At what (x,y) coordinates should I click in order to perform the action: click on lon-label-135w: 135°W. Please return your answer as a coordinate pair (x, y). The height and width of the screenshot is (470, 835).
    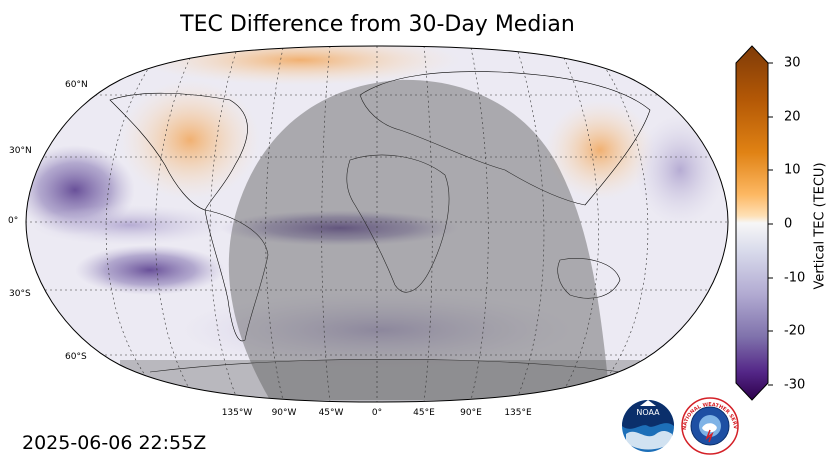
    Looking at the image, I should click on (237, 413).